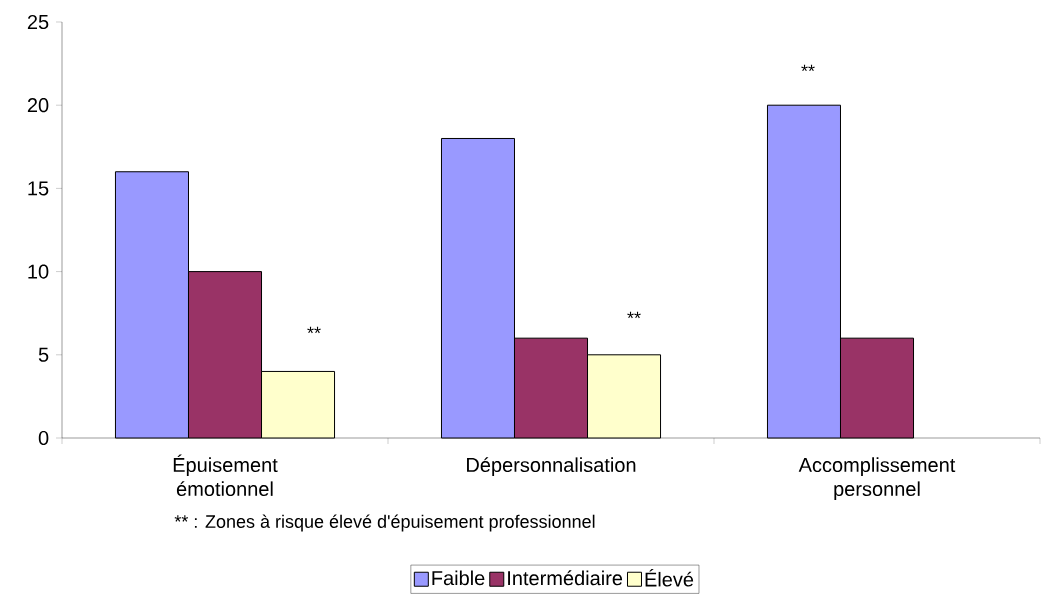  Describe the element at coordinates (43, 354) in the screenshot. I see `y-tick-label: 5` at that location.